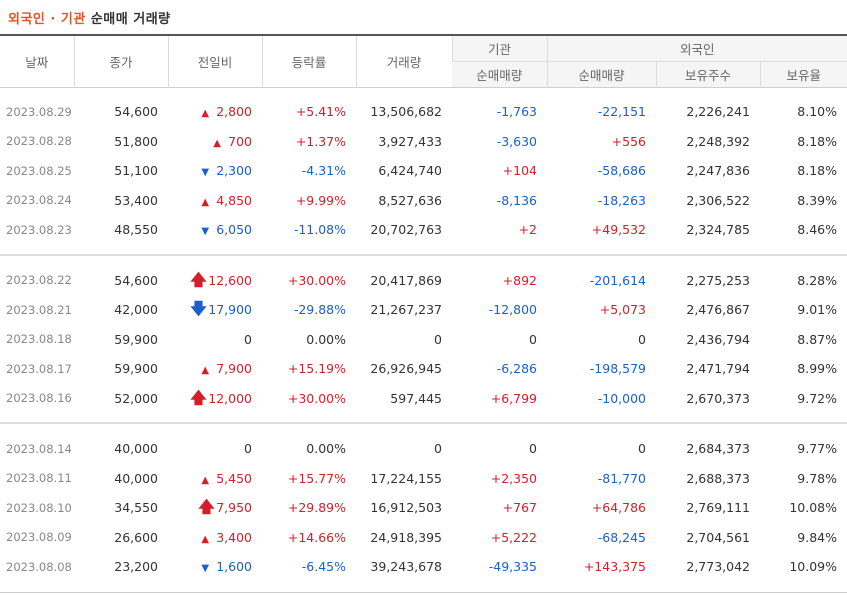 This screenshot has width=847, height=595. I want to click on cell-rate: -4.31%, so click(323, 171).